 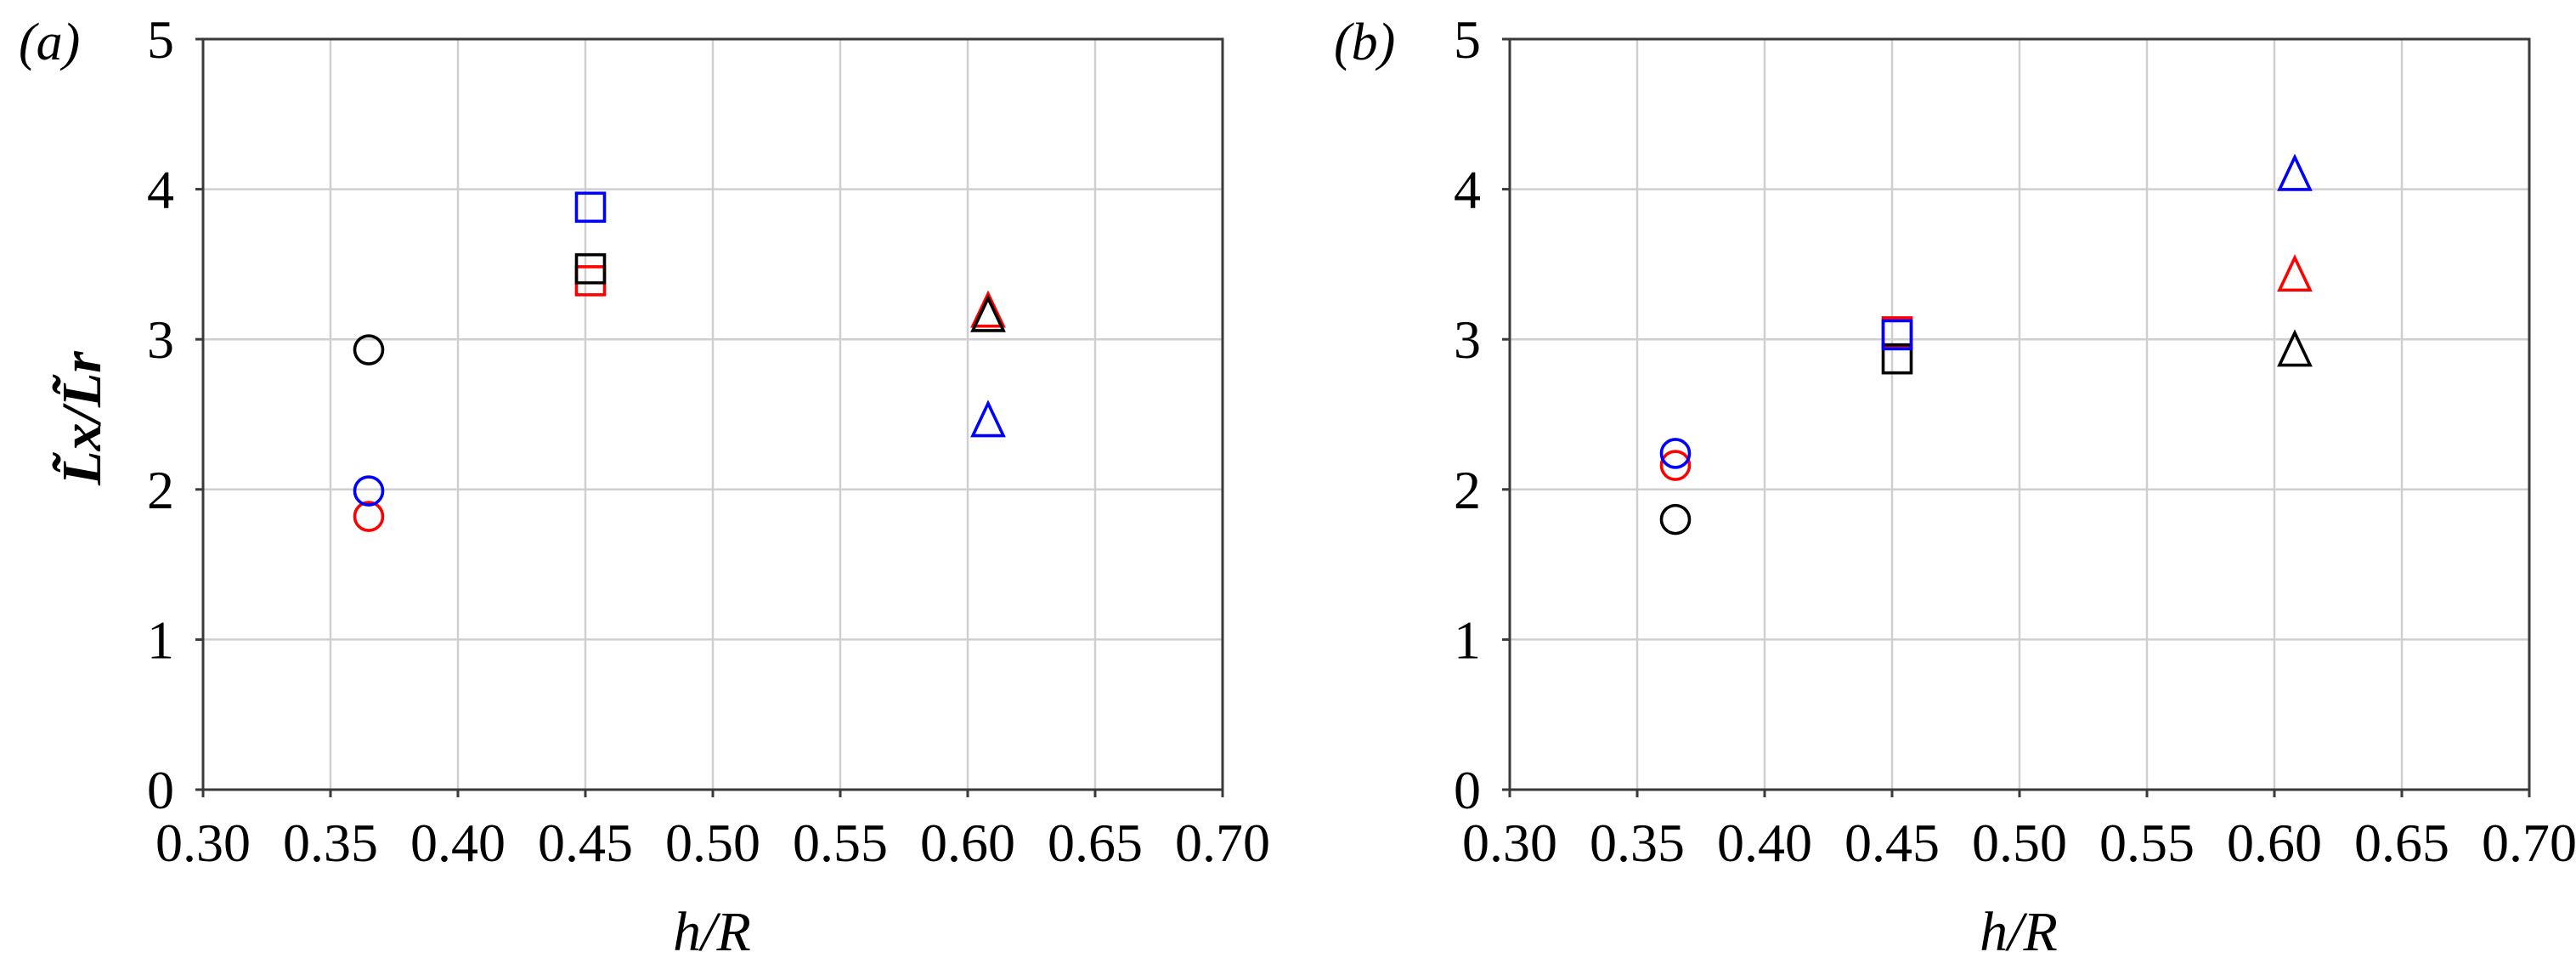 I want to click on y-axis-title-text: L̃x/L̃r, so click(x=82, y=418).